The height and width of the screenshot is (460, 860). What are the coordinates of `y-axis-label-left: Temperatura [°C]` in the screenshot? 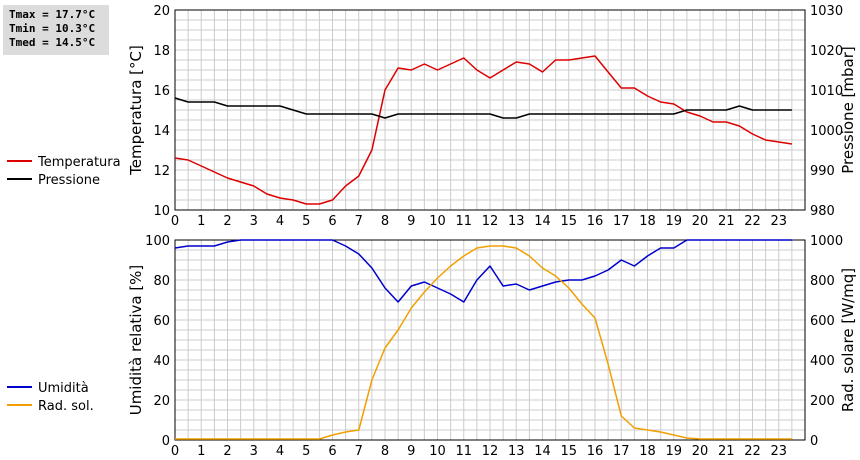 It's located at (136, 110).